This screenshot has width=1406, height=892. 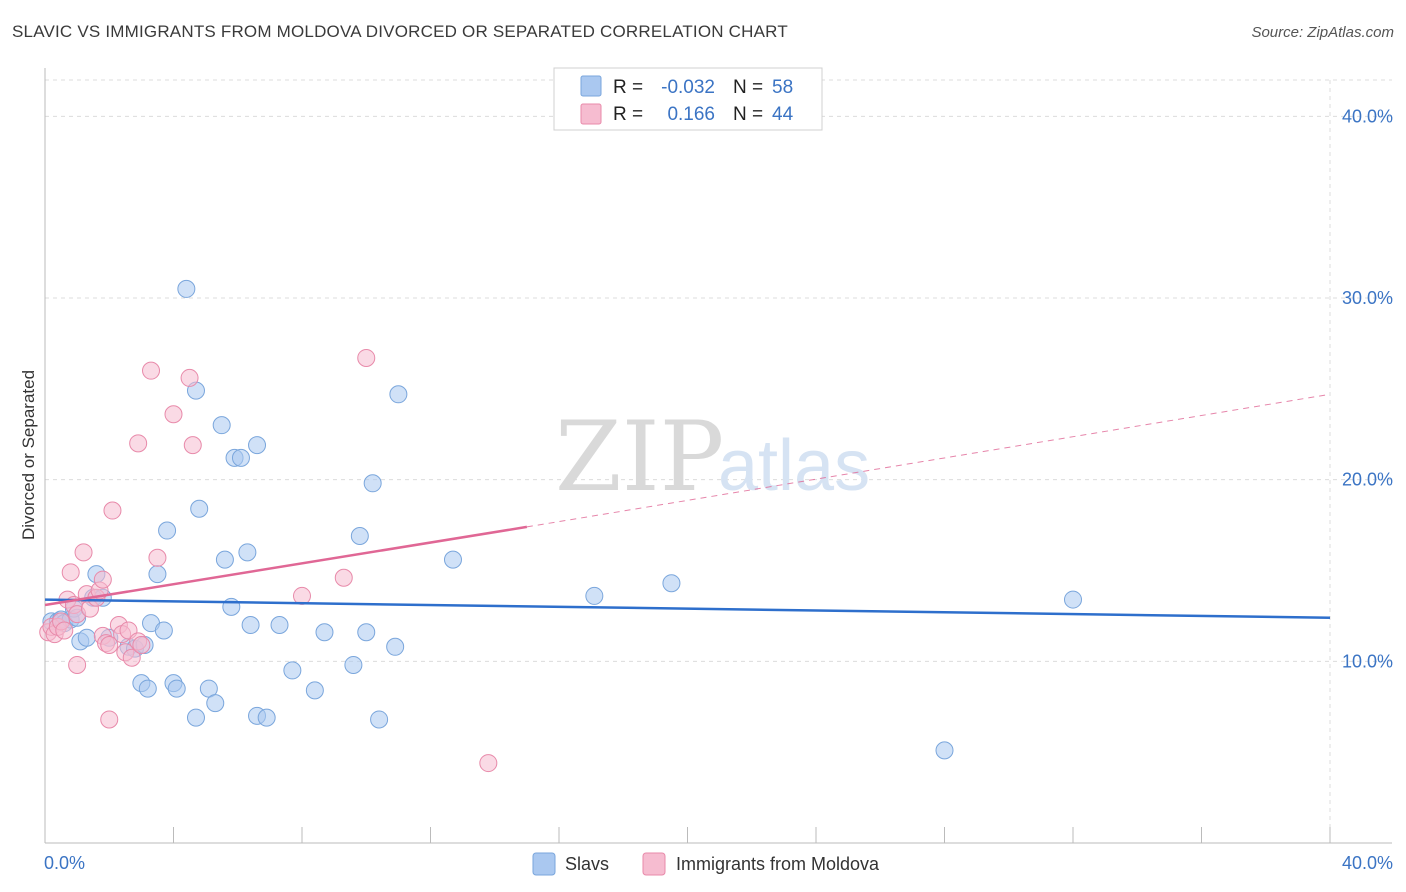 What do you see at coordinates (654, 864) in the screenshot?
I see `bottom-legend-swatch-moldova` at bounding box center [654, 864].